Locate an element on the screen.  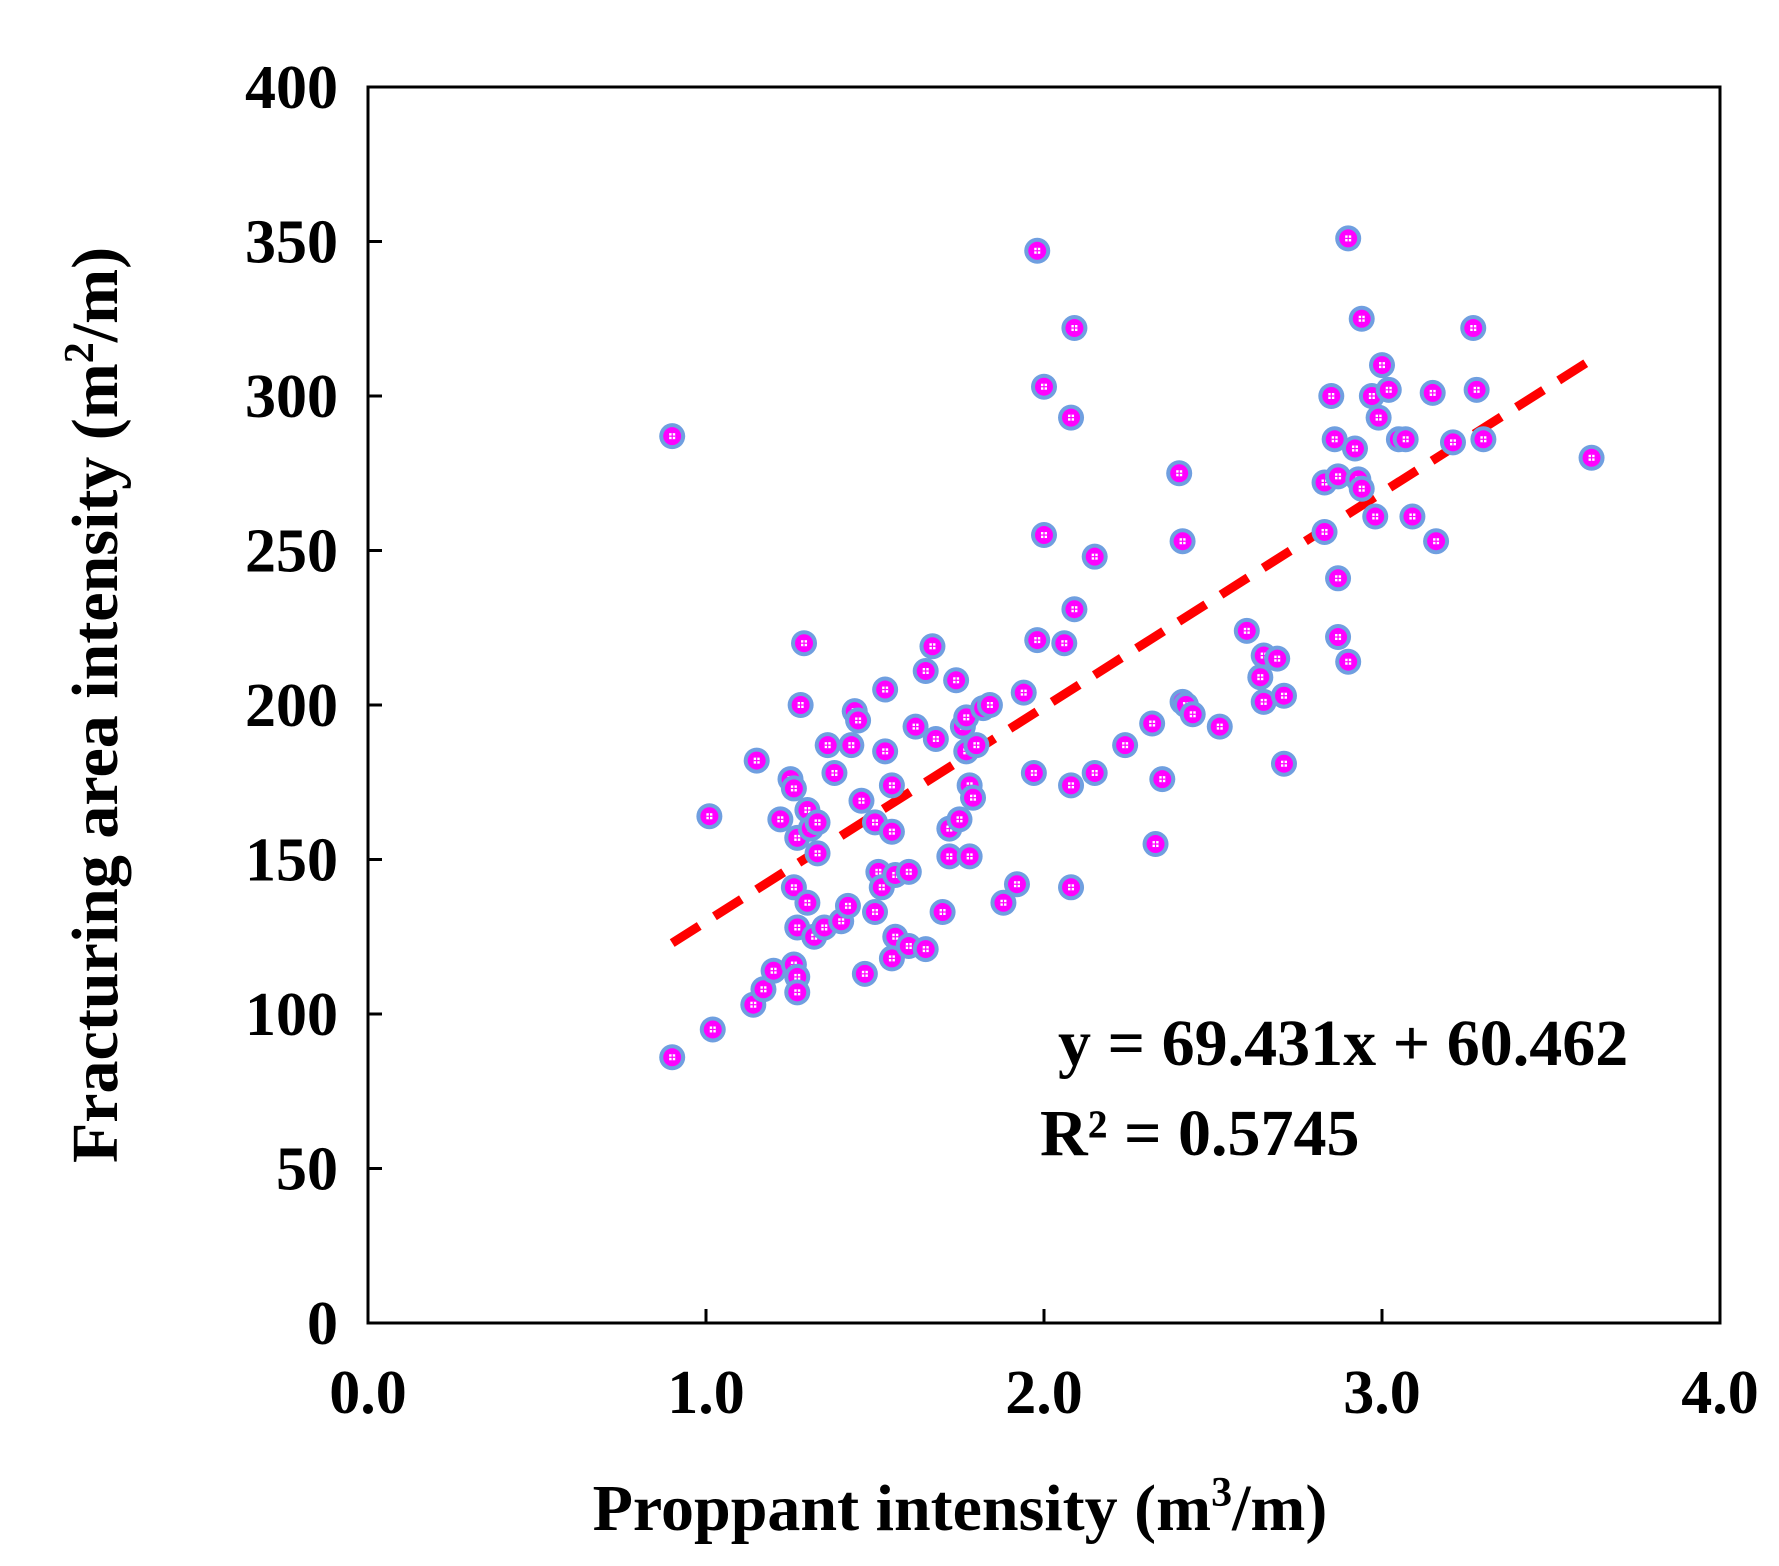
y-axis-title: Fracturing area intensity (m2/m) is located at coordinates (94, 705).